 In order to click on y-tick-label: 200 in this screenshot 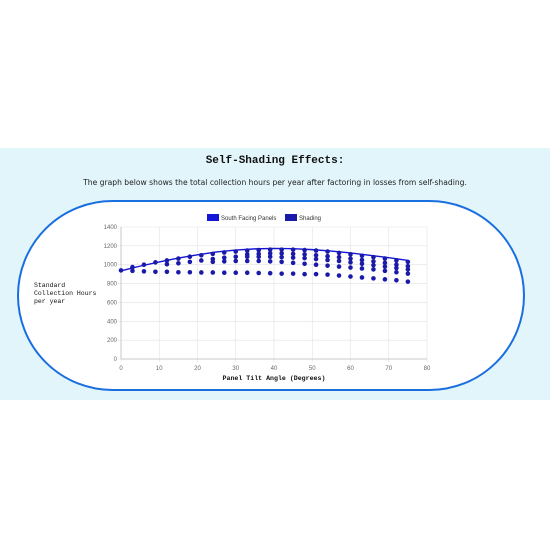, I will do `click(112, 341)`.